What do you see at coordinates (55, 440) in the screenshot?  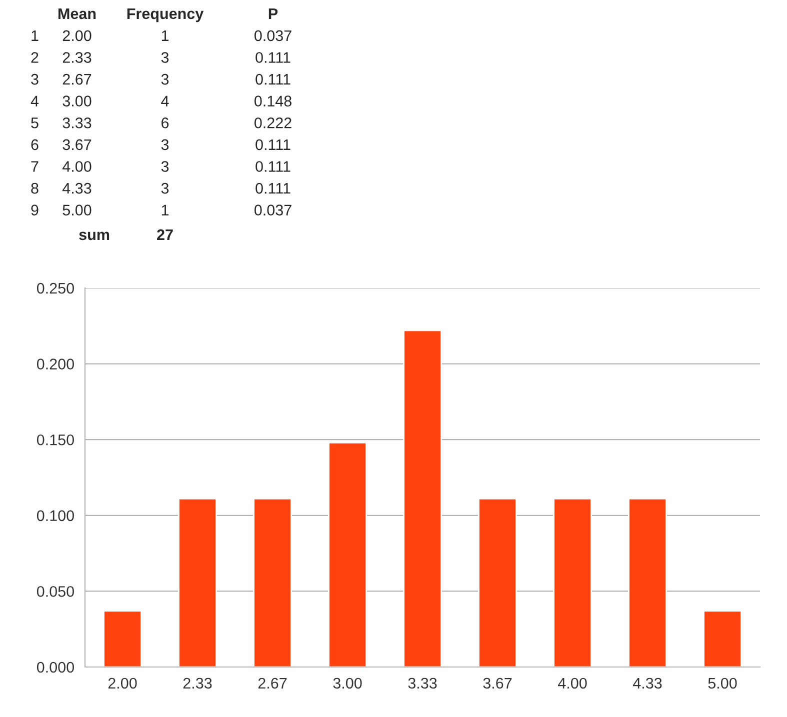 I see `y-tick-label: 0.150` at bounding box center [55, 440].